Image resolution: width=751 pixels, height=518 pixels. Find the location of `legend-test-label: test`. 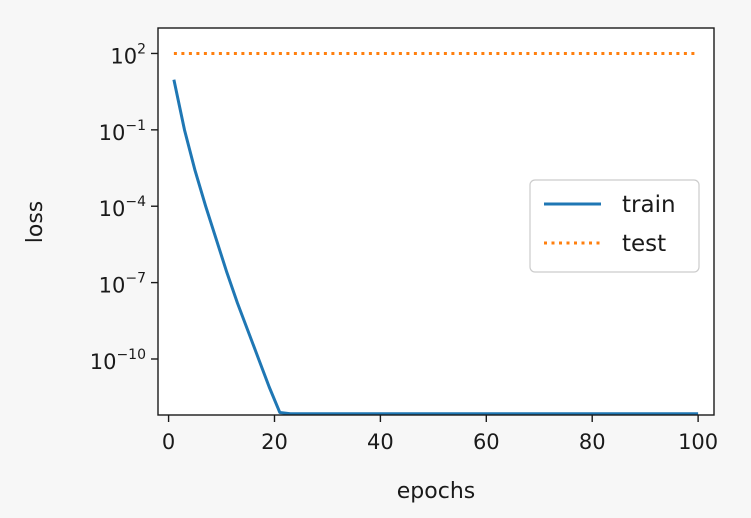

legend-test-label: test is located at coordinates (644, 244).